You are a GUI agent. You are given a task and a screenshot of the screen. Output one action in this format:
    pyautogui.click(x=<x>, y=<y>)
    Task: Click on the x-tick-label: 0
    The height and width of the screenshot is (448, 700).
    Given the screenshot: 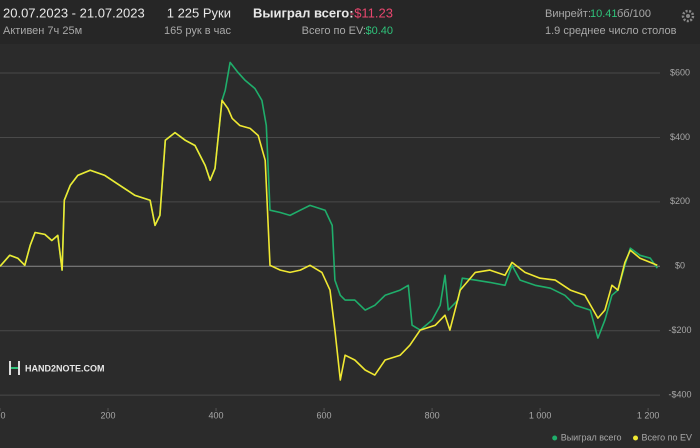 What is the action you would take?
    pyautogui.click(x=2, y=415)
    